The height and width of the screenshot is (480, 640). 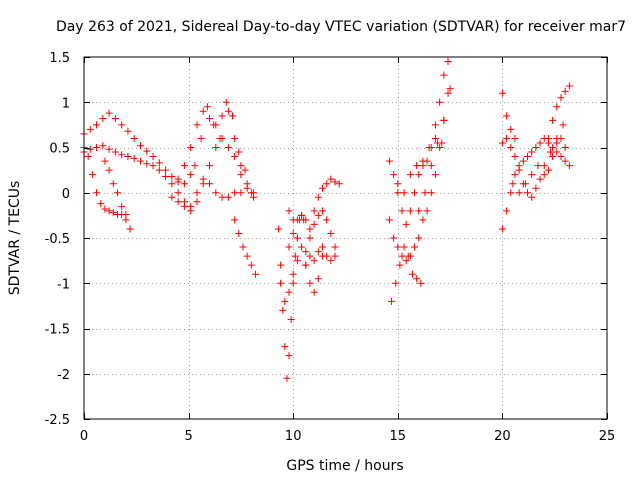 I want to click on y-tick-label: -2, so click(x=63, y=375).